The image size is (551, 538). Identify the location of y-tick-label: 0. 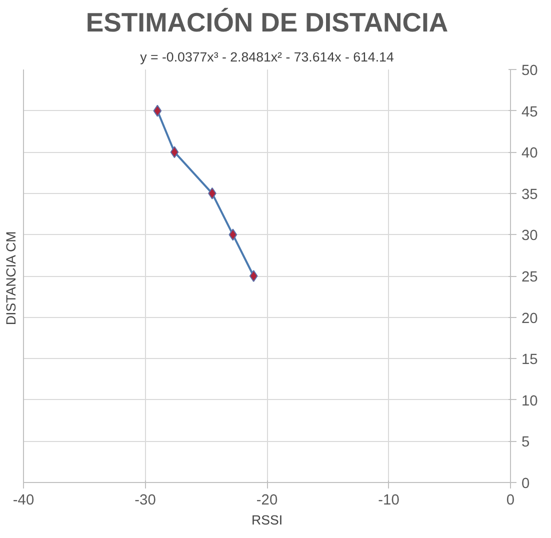
(526, 484).